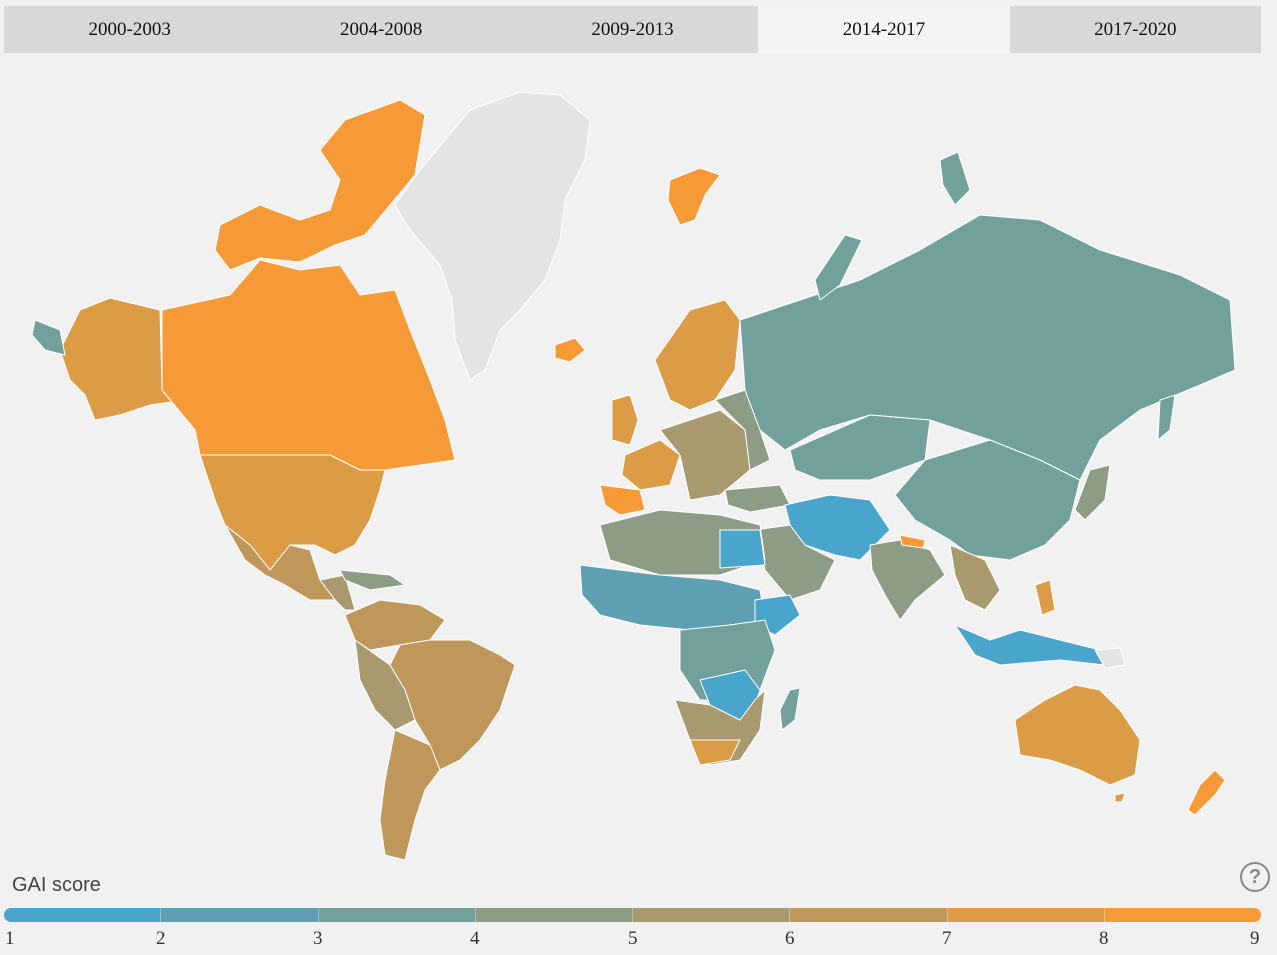 The width and height of the screenshot is (1277, 955). What do you see at coordinates (633, 938) in the screenshot?
I see `scale-tick-5: 5` at bounding box center [633, 938].